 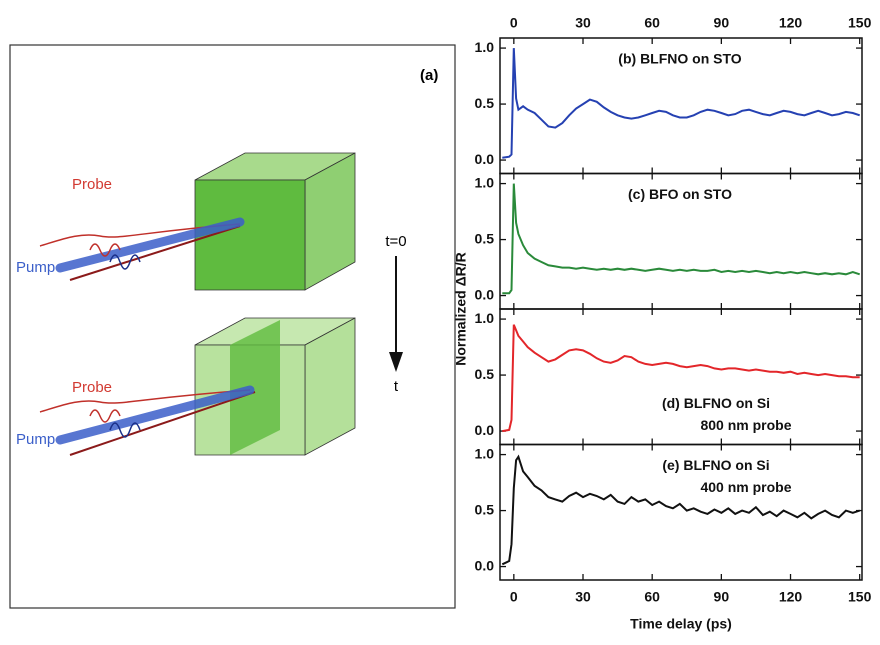 I want to click on time-start: t=0, so click(x=395, y=241).